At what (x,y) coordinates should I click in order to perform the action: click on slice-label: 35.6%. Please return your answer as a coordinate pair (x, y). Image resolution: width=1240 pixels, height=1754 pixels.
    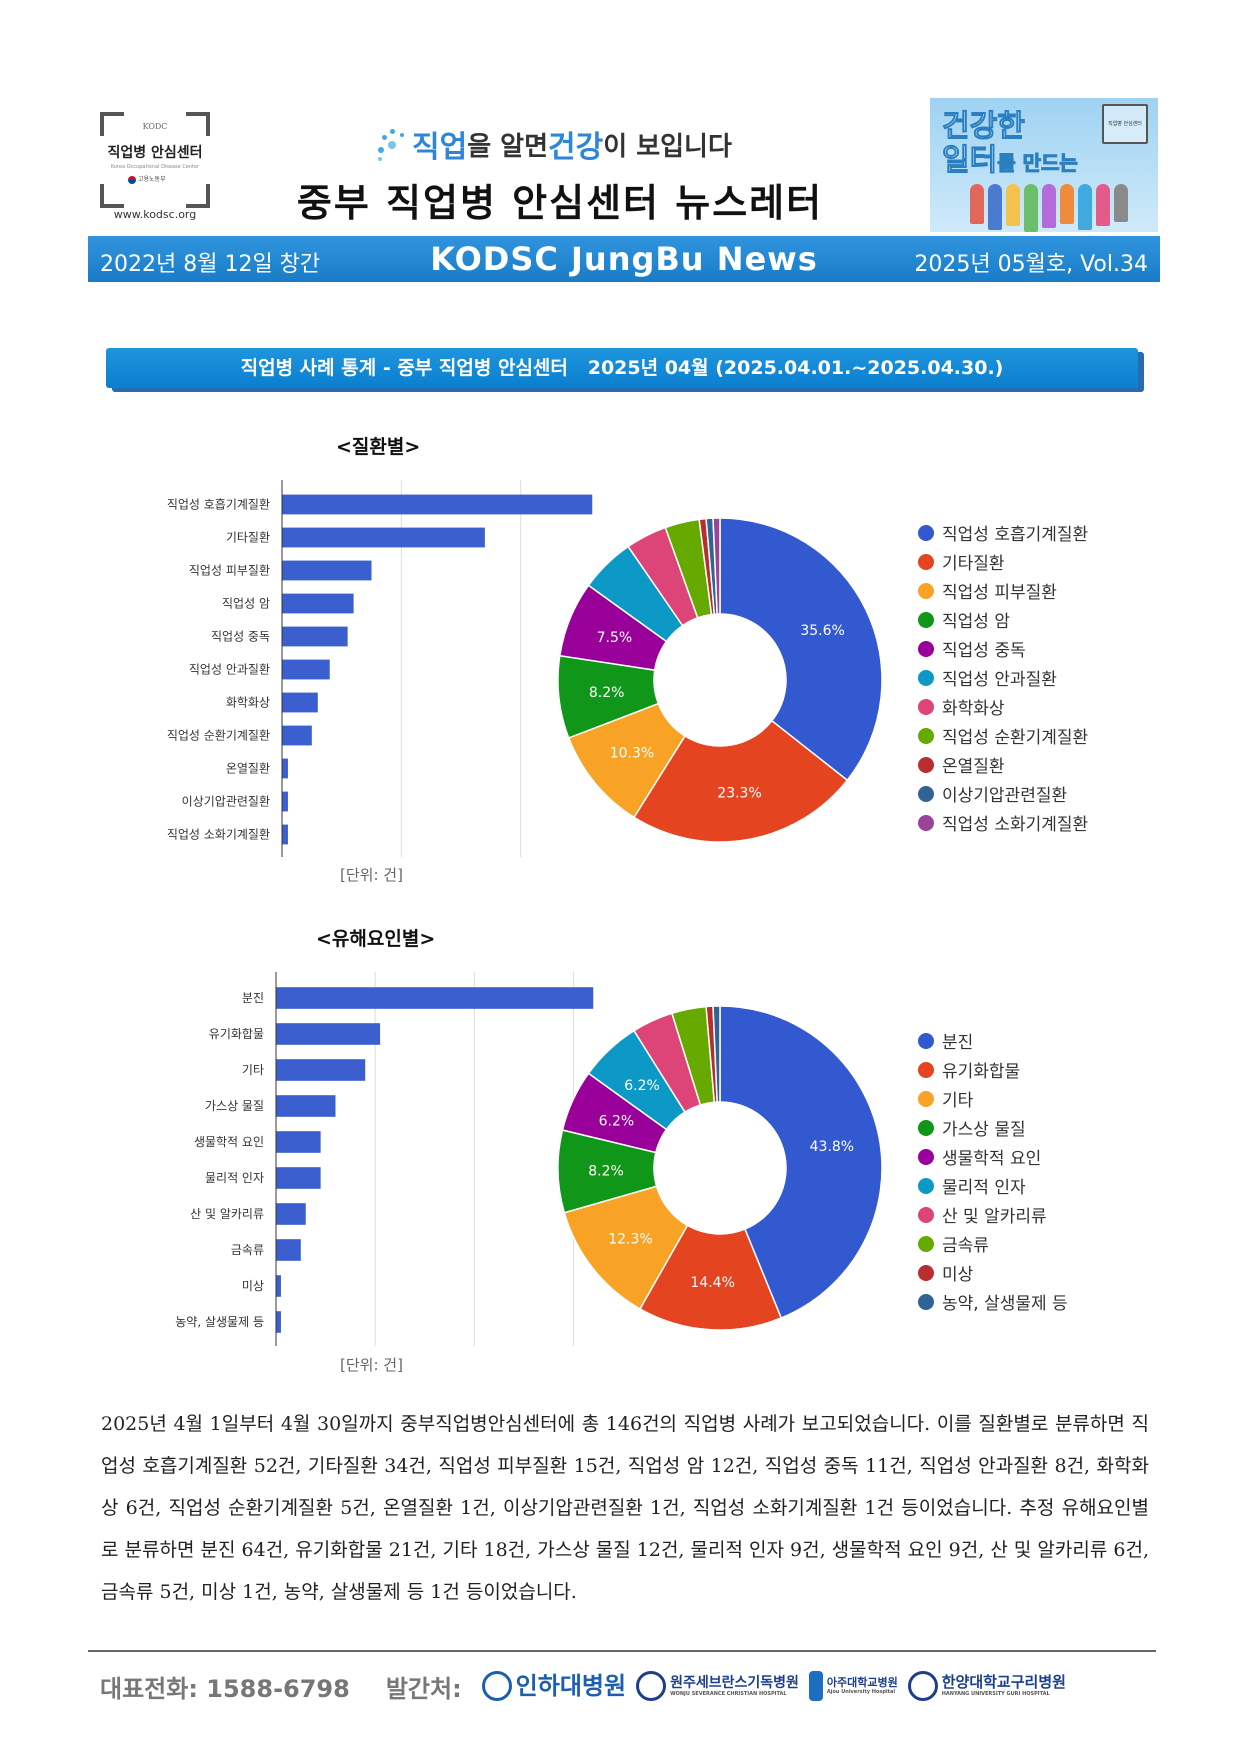
    Looking at the image, I should click on (822, 631).